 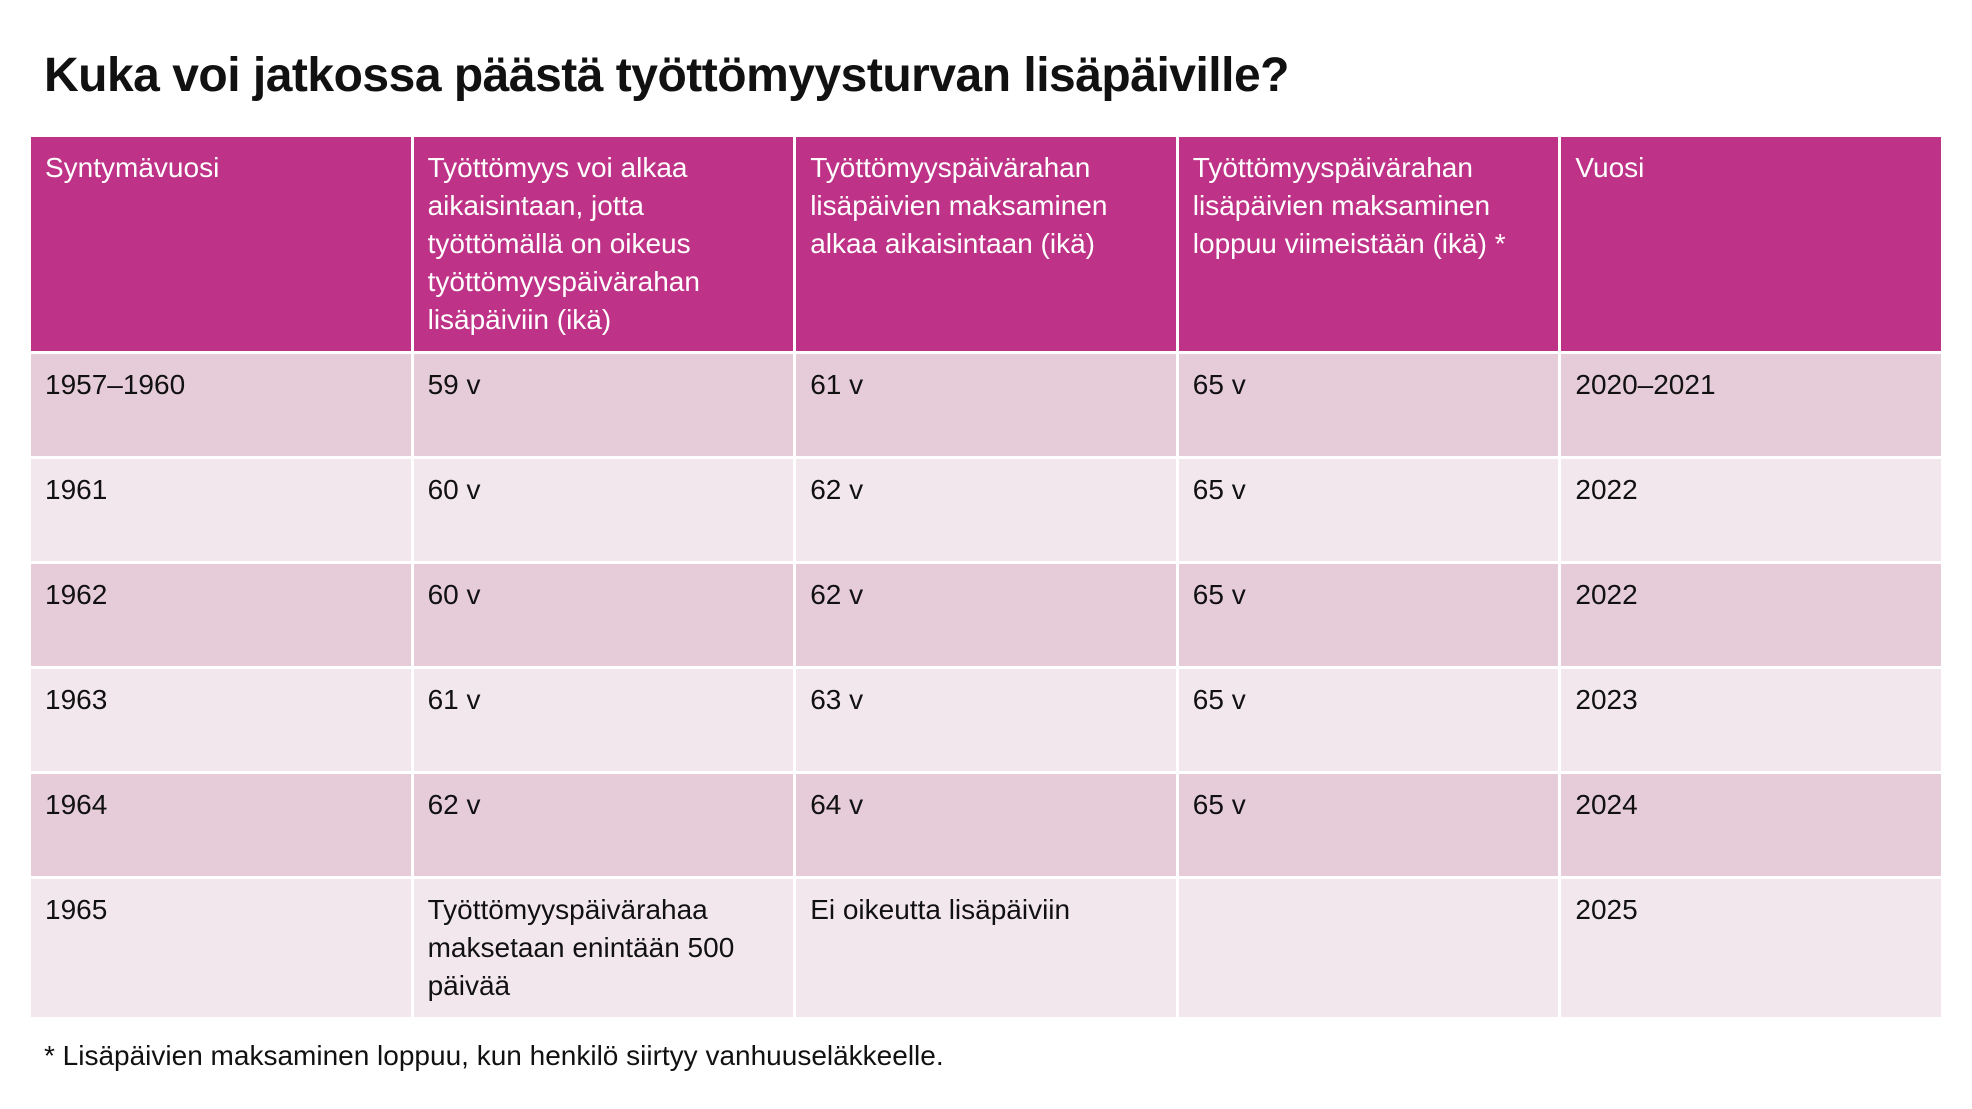 What do you see at coordinates (221, 615) in the screenshot?
I see `table-cell: 1962` at bounding box center [221, 615].